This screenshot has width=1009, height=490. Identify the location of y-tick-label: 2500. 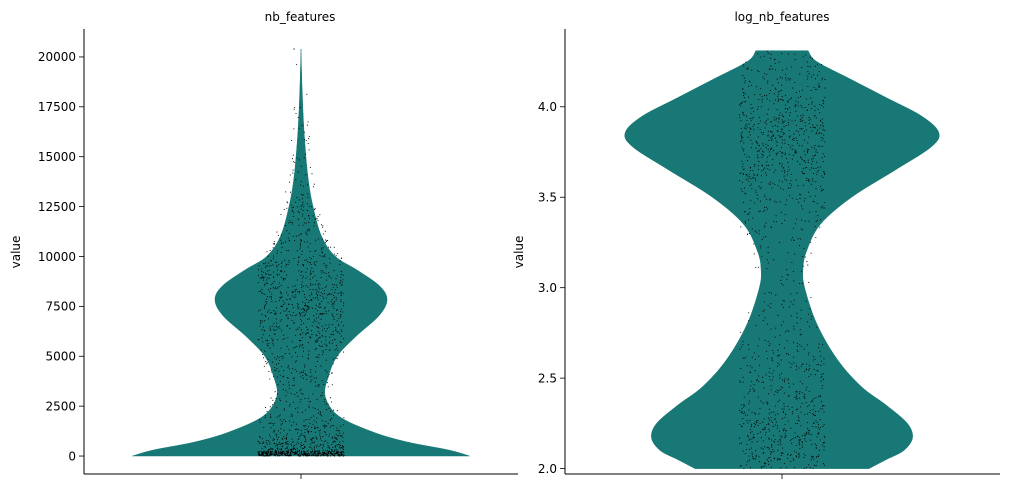
(60, 406).